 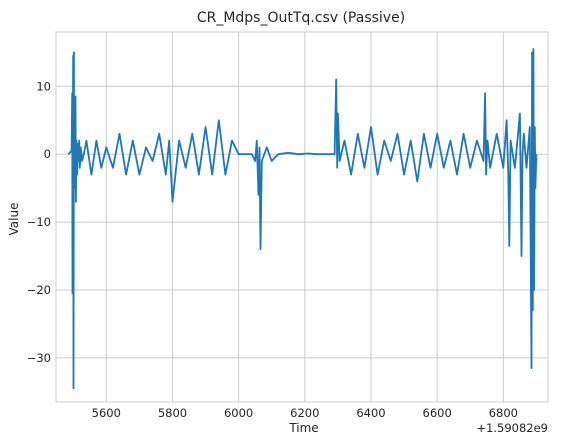 I want to click on y-tick-label: −20, so click(x=39, y=290).